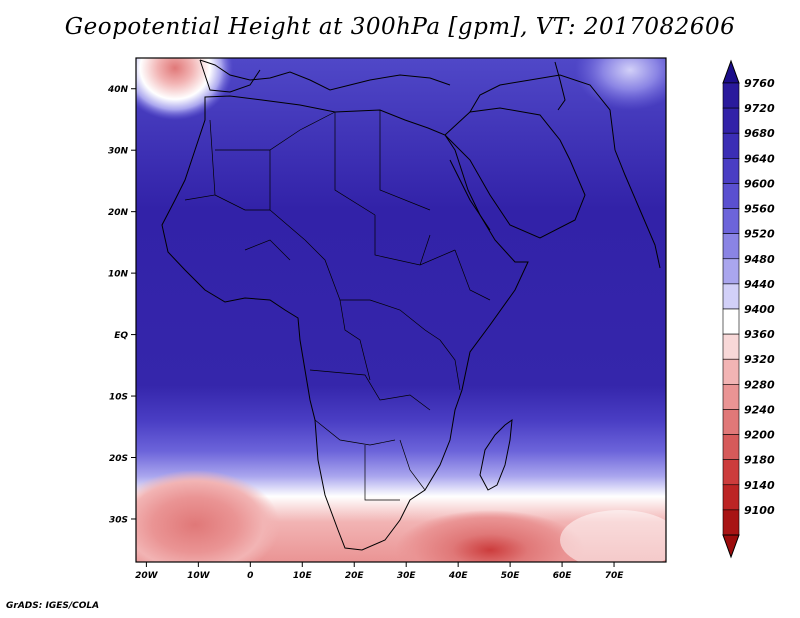 This screenshot has height=618, width=800. Describe the element at coordinates (759, 83) in the screenshot. I see `colorbar-label: 9760` at that location.